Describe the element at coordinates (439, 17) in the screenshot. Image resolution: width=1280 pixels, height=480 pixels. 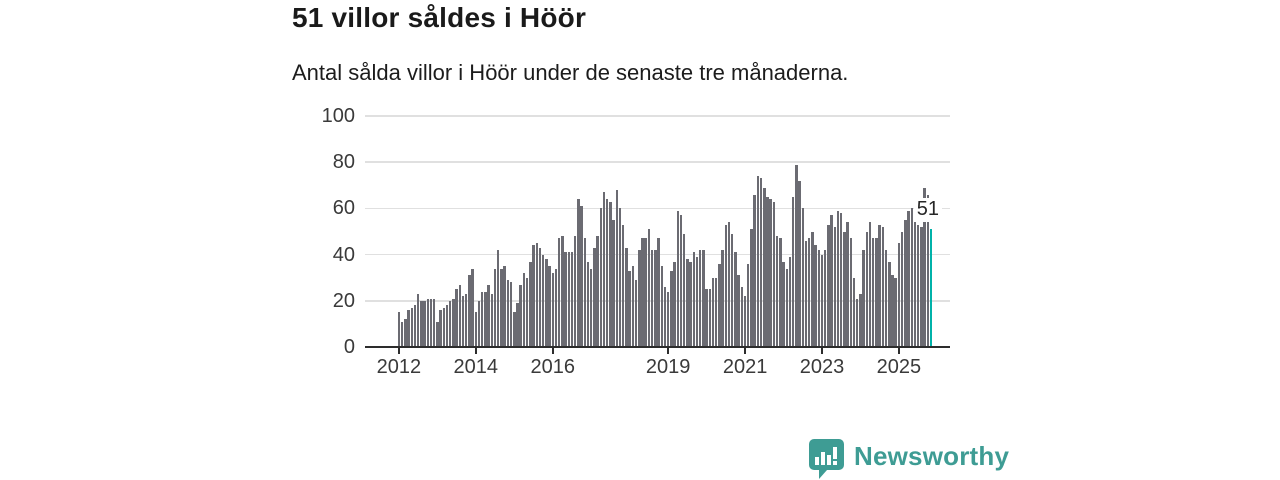
I see `page-title: 51 villor såldes i Höör` at that location.